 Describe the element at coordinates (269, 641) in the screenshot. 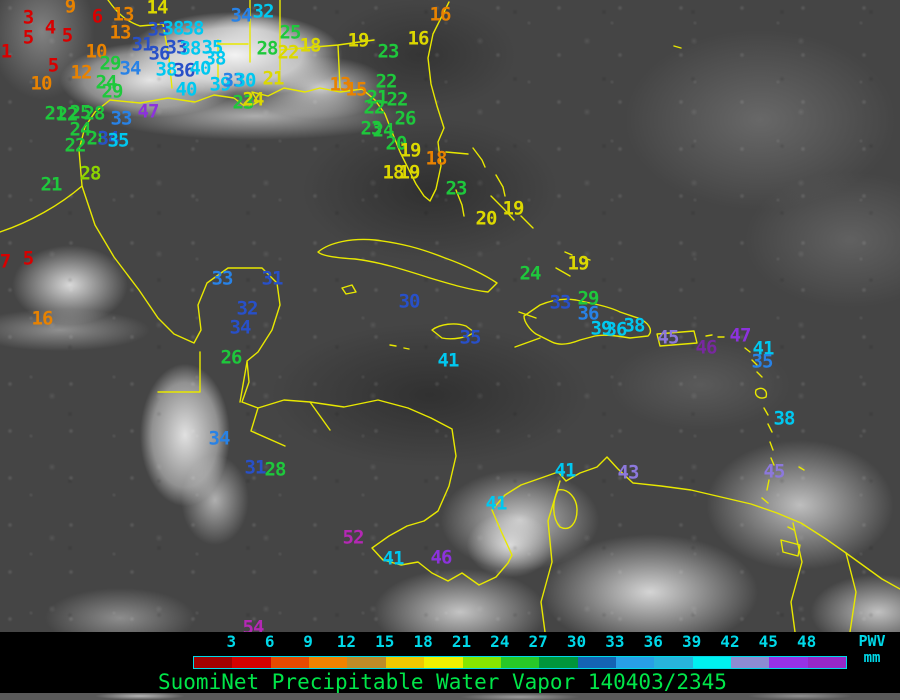

I see `colorbar-tick-label: 6` at that location.